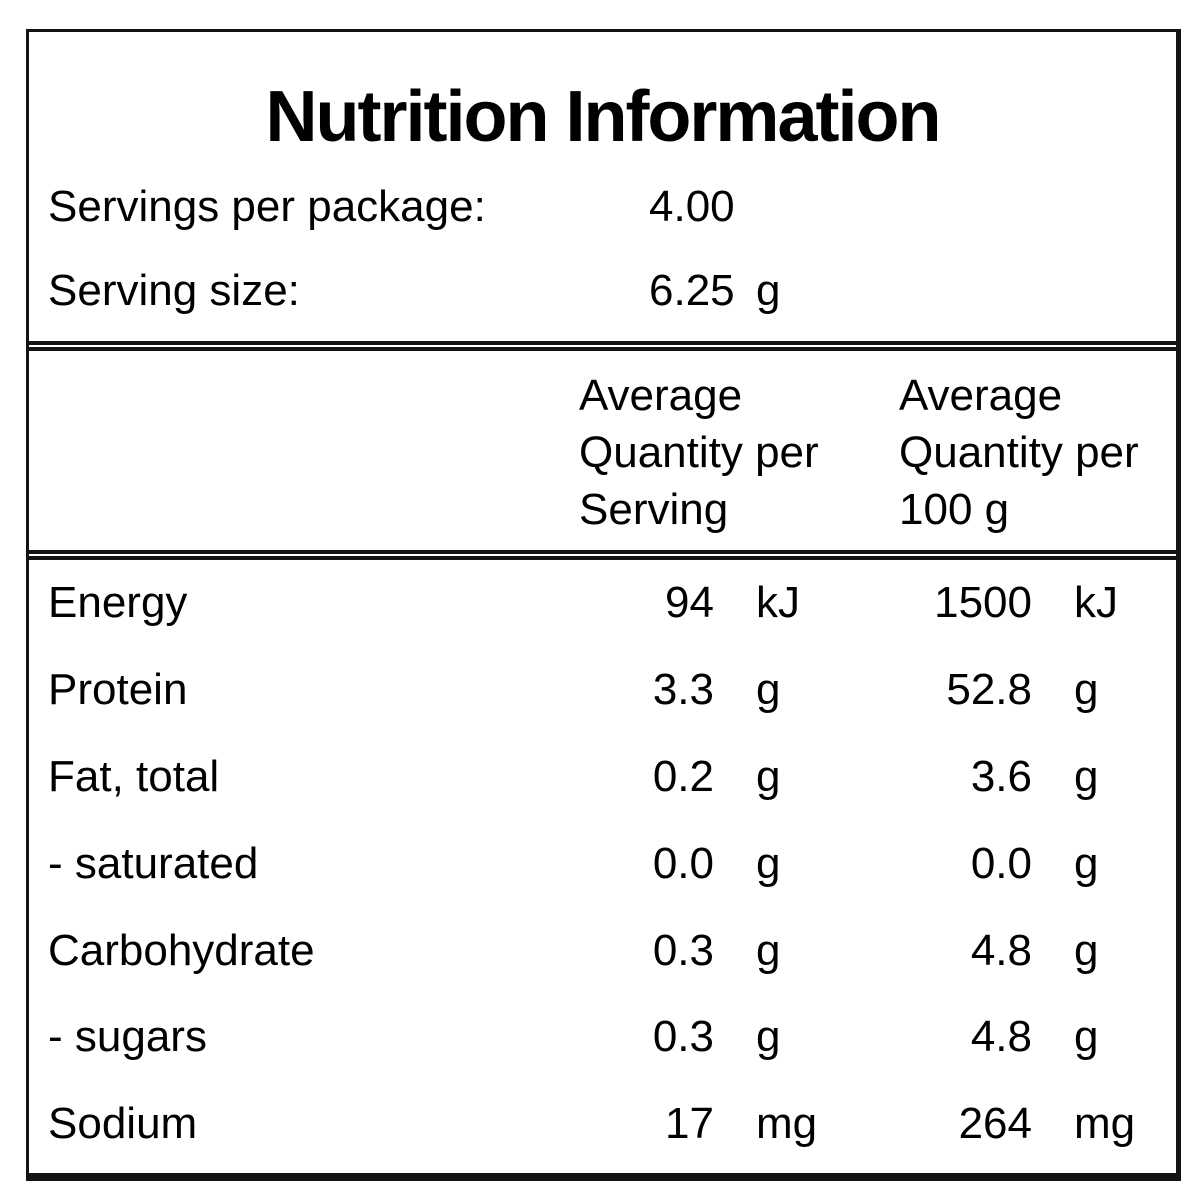 The image size is (1200, 1200). I want to click on serving-size-row: Serving size: 6.25 g, so click(602, 291).